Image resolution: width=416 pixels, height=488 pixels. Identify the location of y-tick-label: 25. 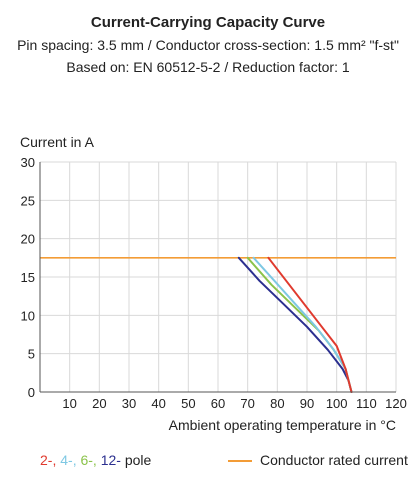
(28, 200).